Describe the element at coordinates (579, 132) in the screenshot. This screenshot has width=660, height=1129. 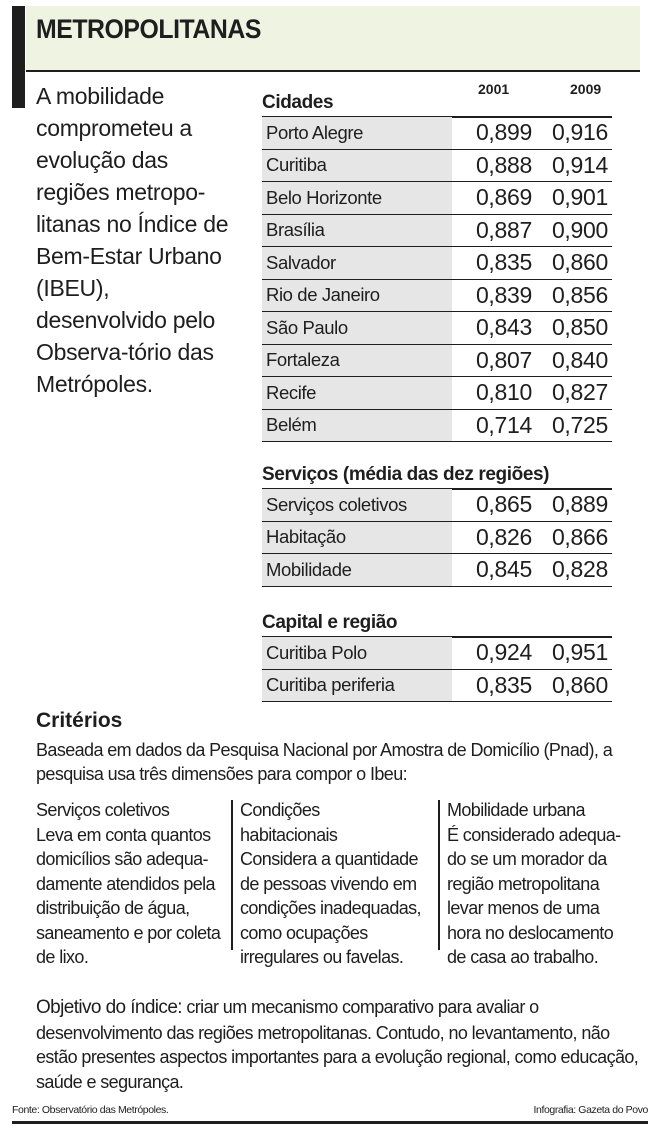
I see `value-2009: 0,916` at that location.